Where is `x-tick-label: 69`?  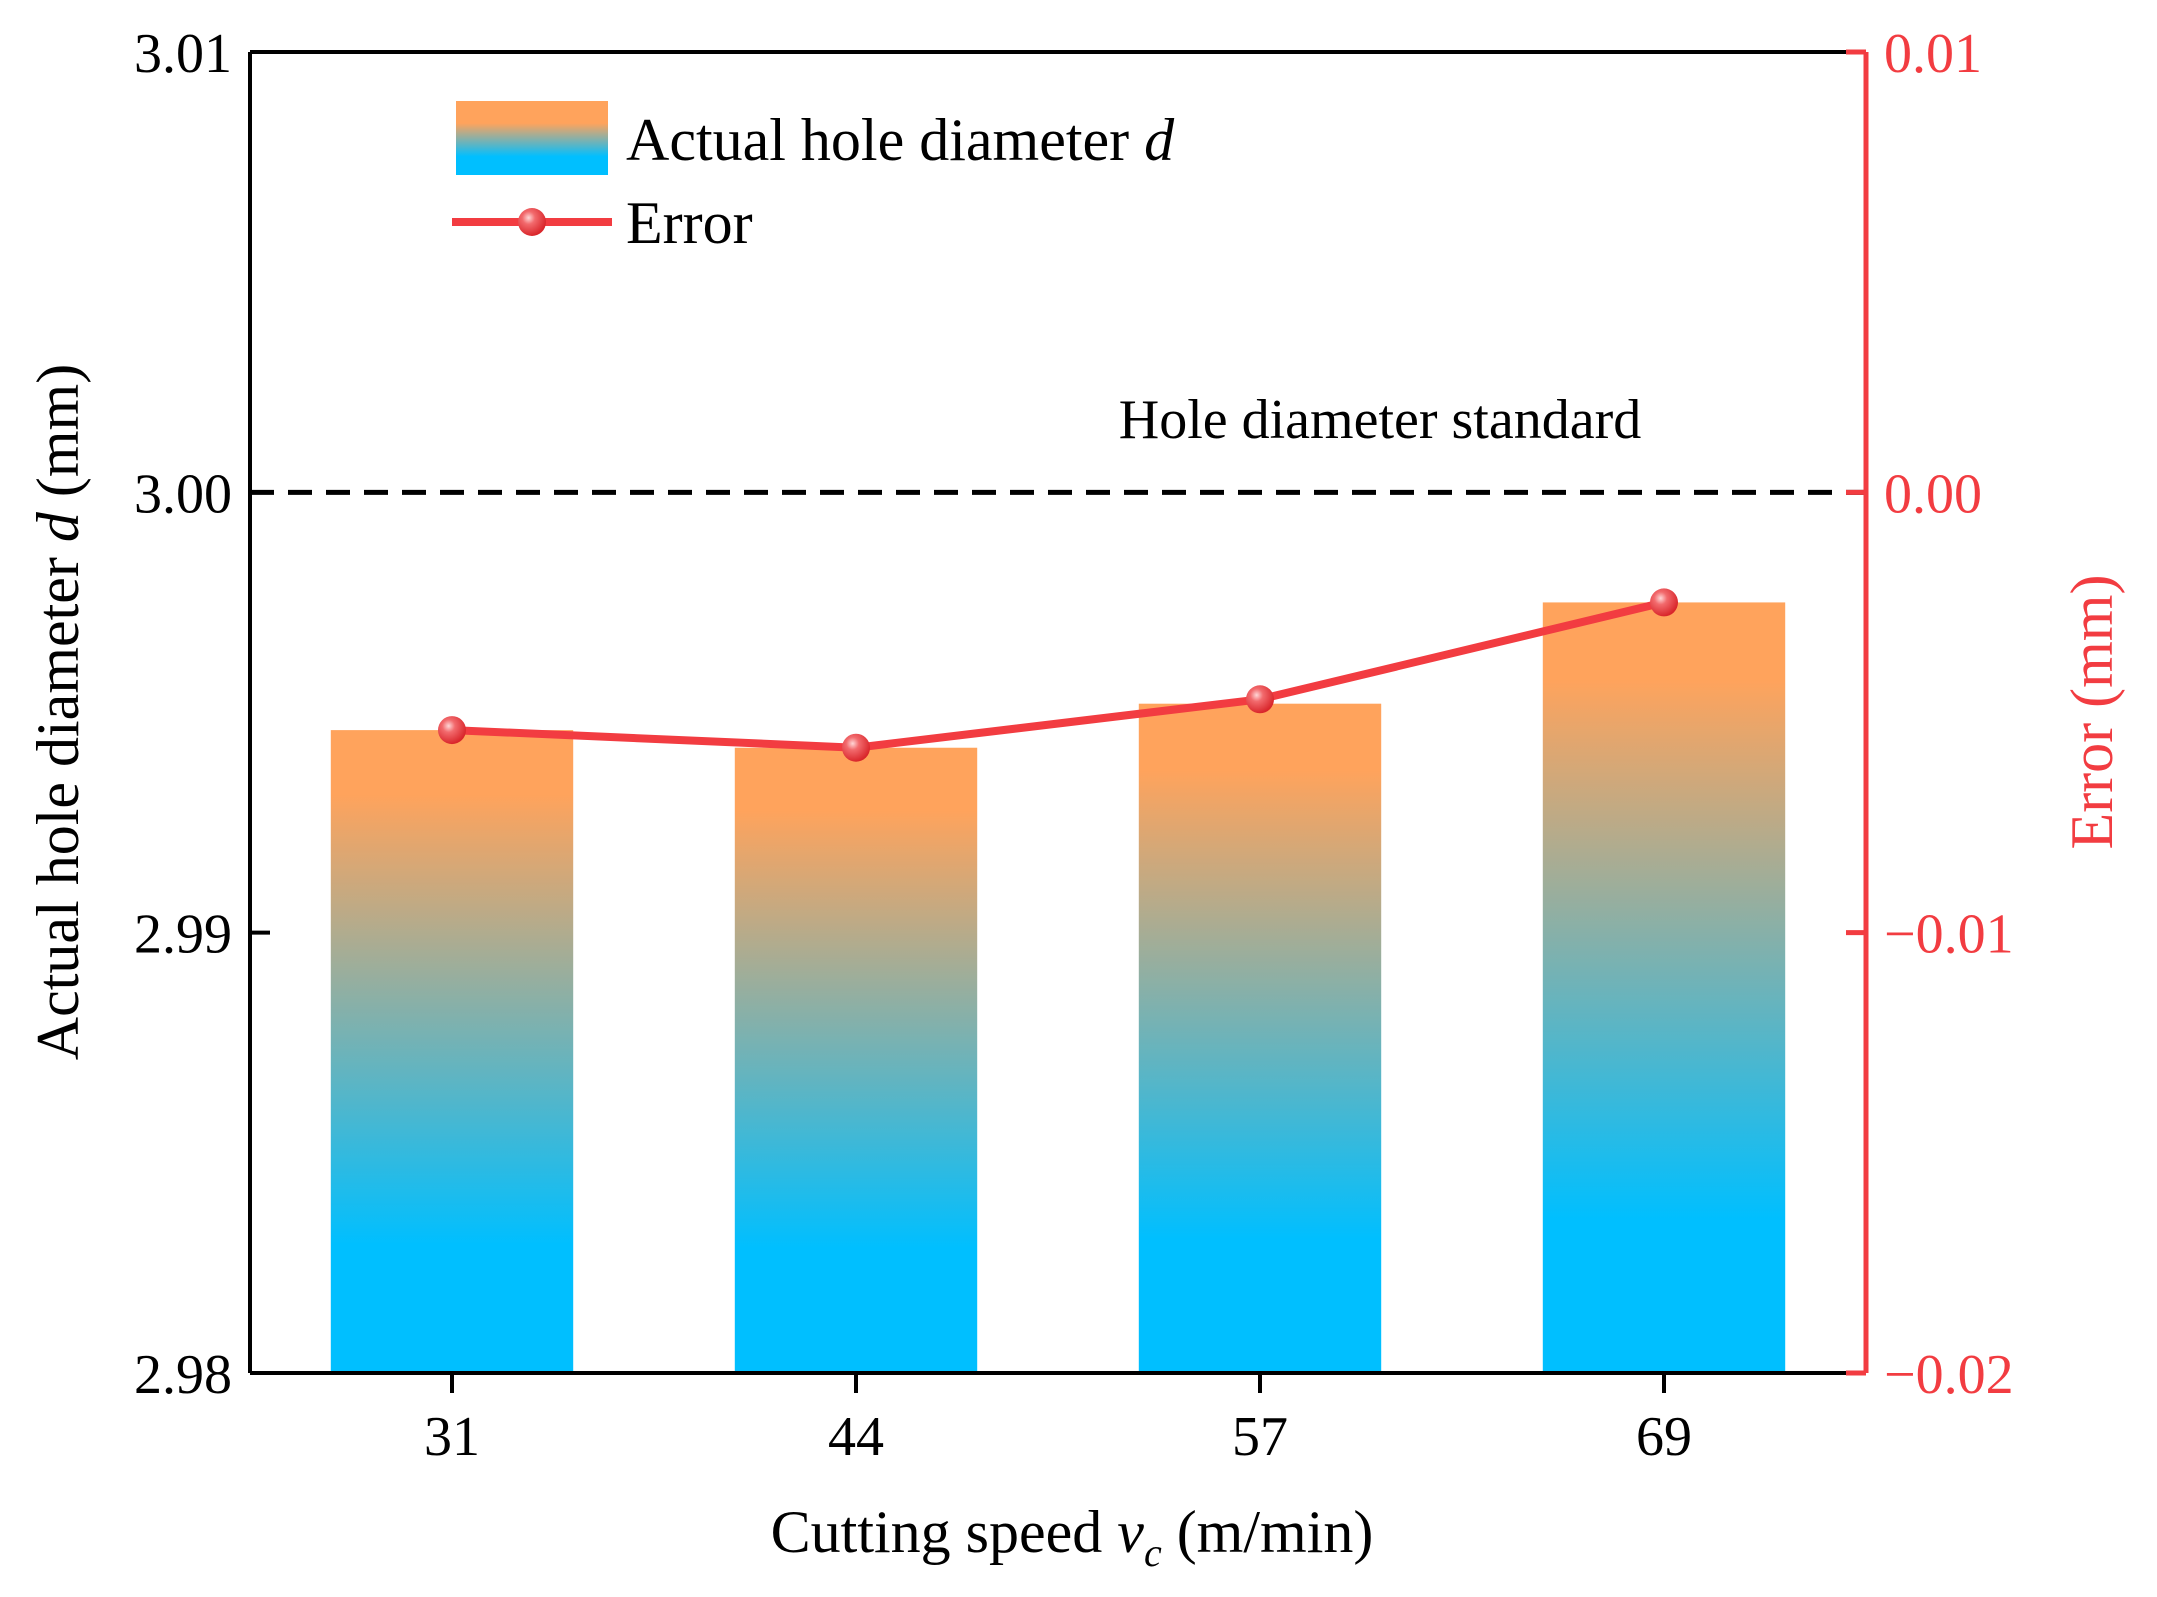 x-tick-label: 69 is located at coordinates (1664, 1437).